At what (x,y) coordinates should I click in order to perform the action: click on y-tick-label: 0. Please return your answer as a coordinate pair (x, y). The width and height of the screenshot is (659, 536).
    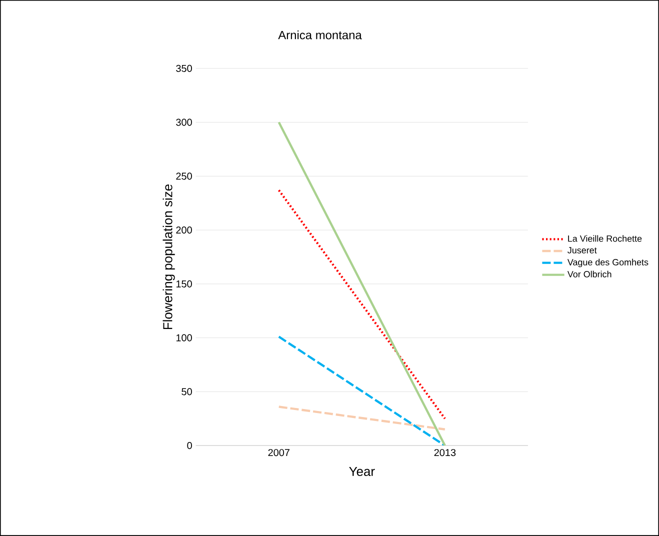
    Looking at the image, I should click on (189, 446).